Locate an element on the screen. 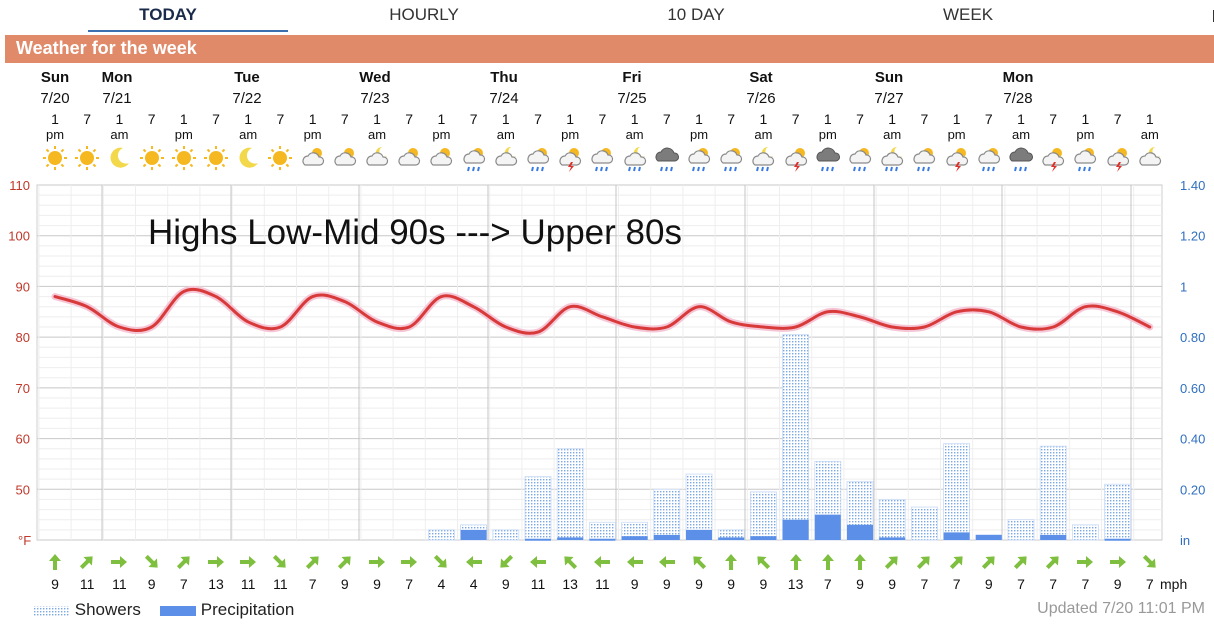 The width and height of the screenshot is (1214, 630). cloudy-rain-icon is located at coordinates (667, 158).